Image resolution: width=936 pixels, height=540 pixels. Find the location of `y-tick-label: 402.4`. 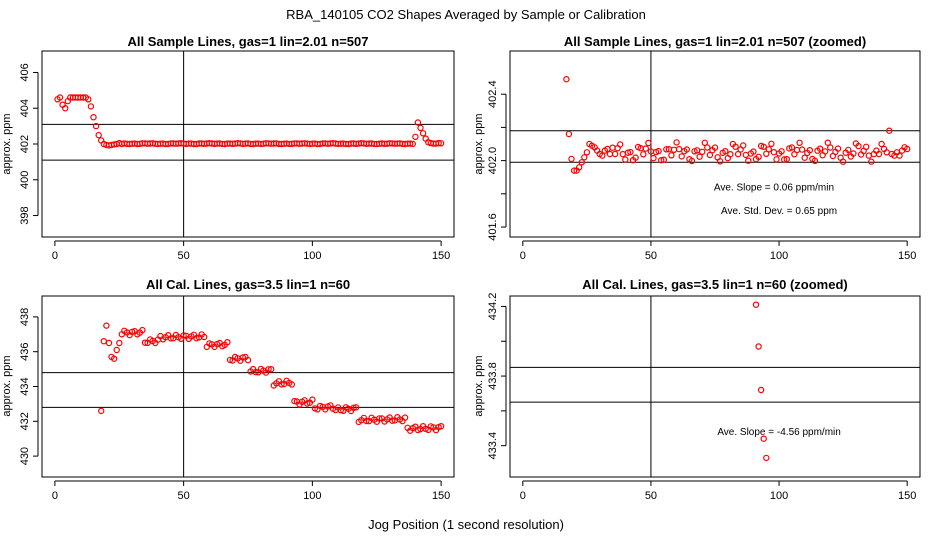

y-tick-label: 402.4 is located at coordinates (493, 94).